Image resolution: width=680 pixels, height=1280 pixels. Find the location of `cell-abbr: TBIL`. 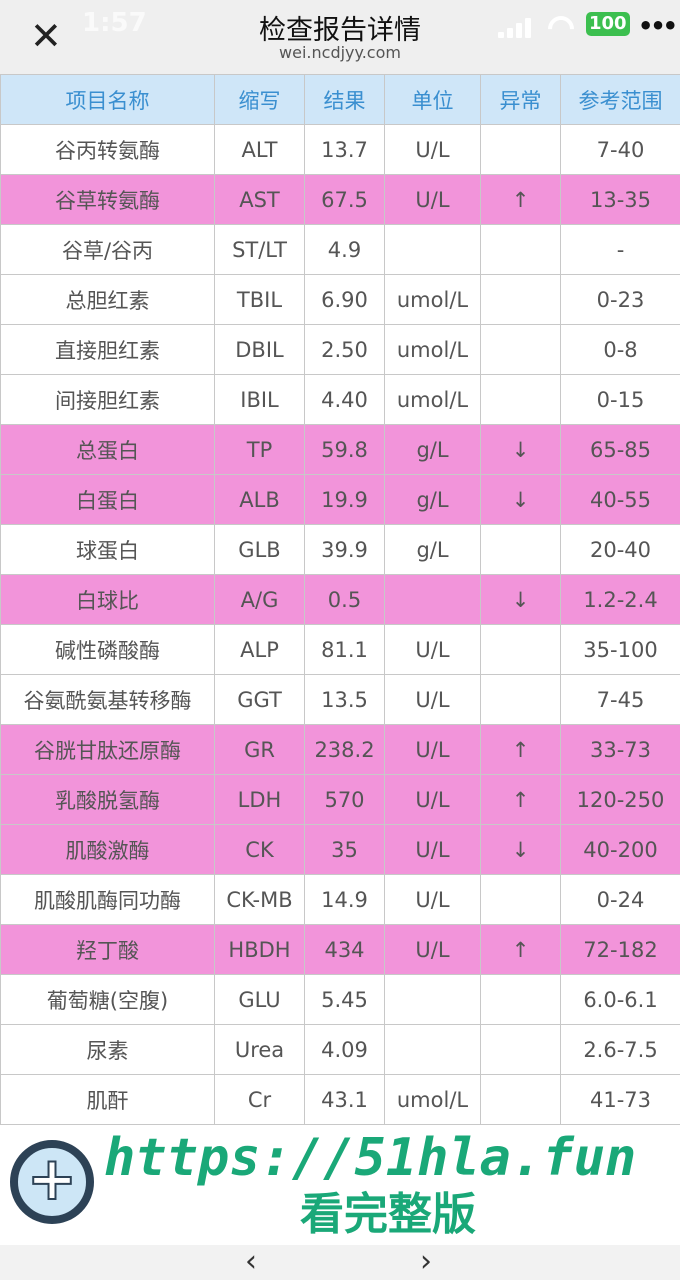

cell-abbr: TBIL is located at coordinates (259, 299).